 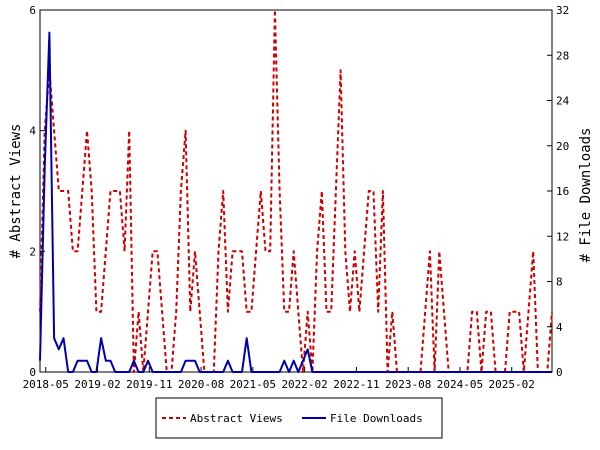 I want to click on legend-box, so click(x=299, y=418).